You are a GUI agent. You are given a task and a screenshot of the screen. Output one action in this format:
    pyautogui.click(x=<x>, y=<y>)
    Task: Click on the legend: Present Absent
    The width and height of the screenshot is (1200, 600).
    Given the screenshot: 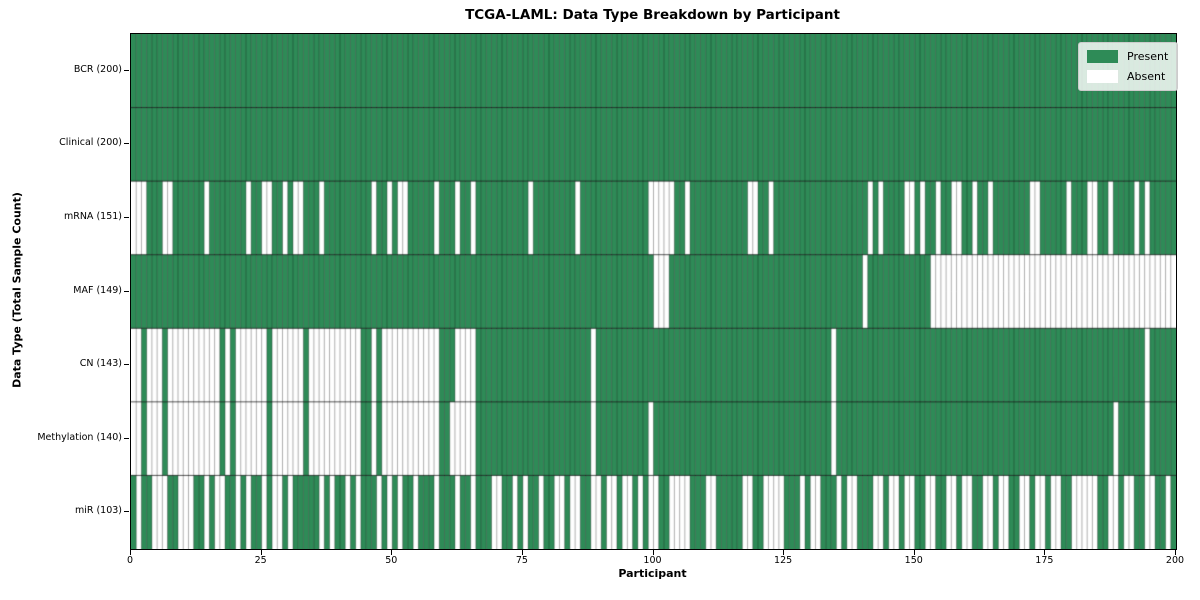 What is the action you would take?
    pyautogui.click(x=1128, y=66)
    